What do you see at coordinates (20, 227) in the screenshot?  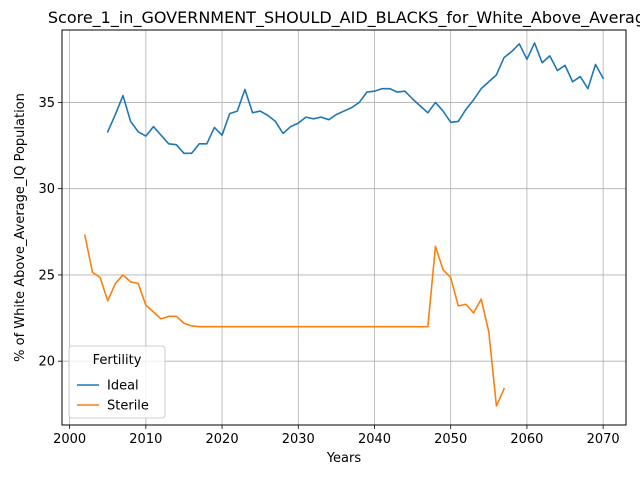 I see `y-axis-label: % of White Above_Average_IQ Population` at bounding box center [20, 227].